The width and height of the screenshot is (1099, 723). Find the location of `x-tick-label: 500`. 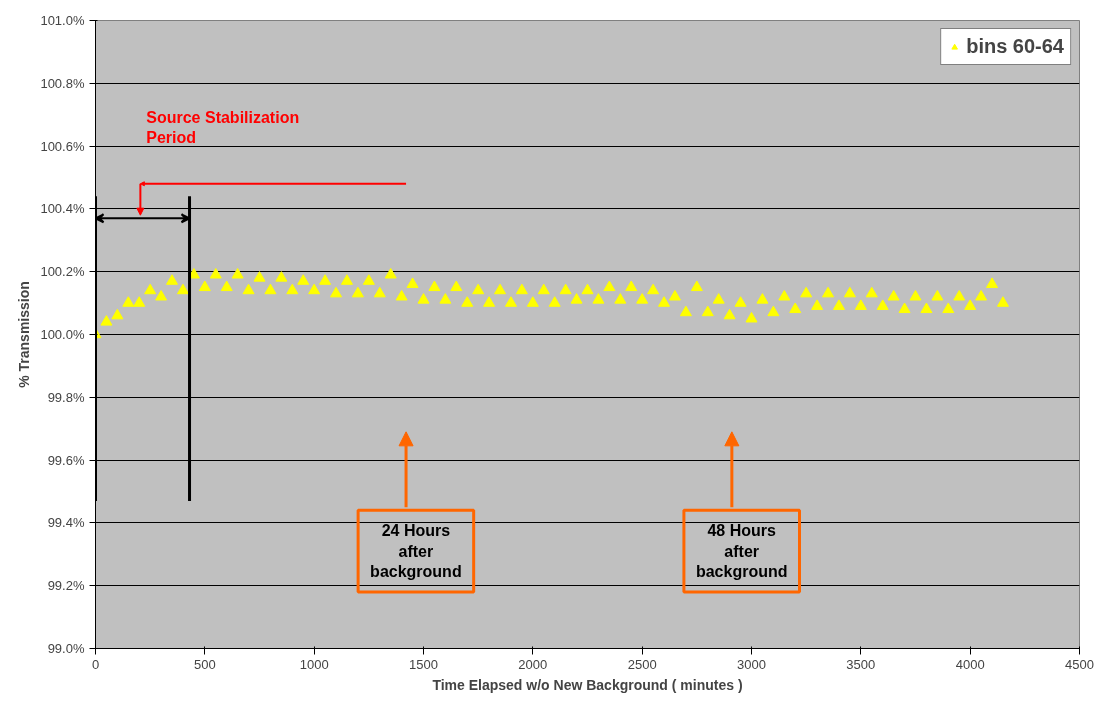

x-tick-label: 500 is located at coordinates (204, 664).